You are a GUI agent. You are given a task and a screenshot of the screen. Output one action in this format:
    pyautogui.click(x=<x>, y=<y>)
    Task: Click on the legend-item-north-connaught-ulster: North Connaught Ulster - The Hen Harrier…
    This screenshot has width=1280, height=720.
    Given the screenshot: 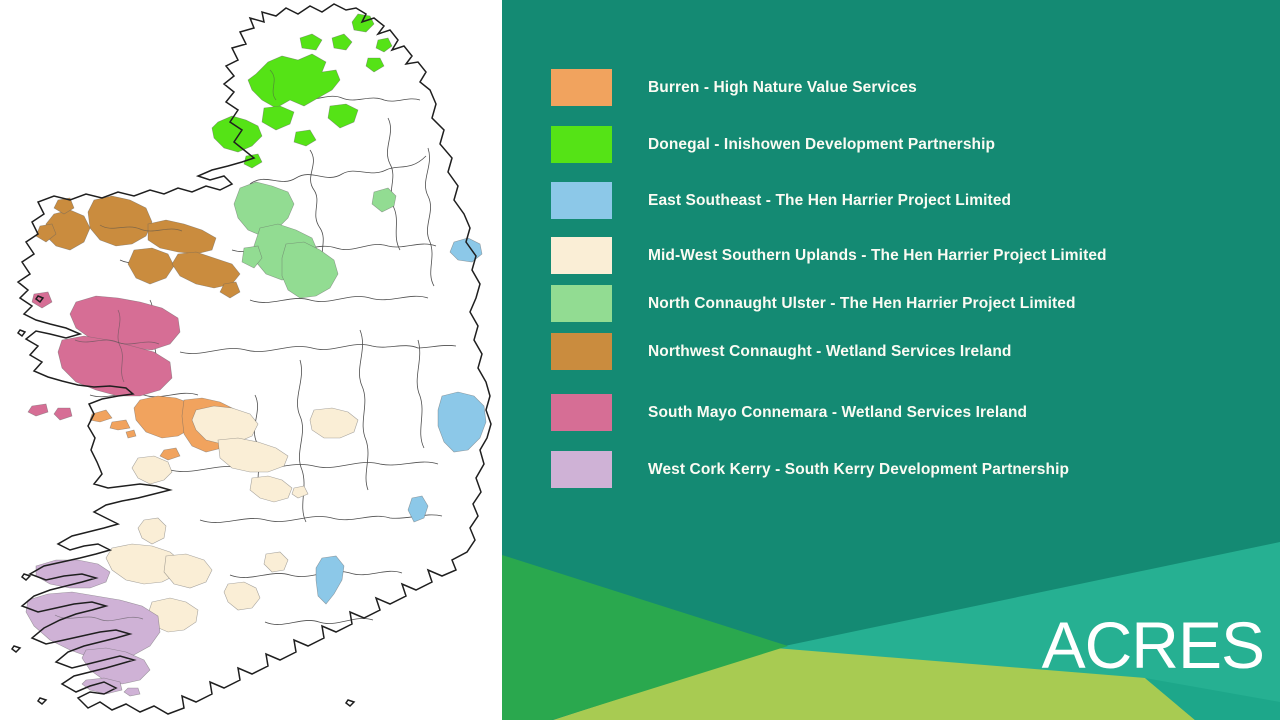 What is the action you would take?
    pyautogui.click(x=891, y=303)
    